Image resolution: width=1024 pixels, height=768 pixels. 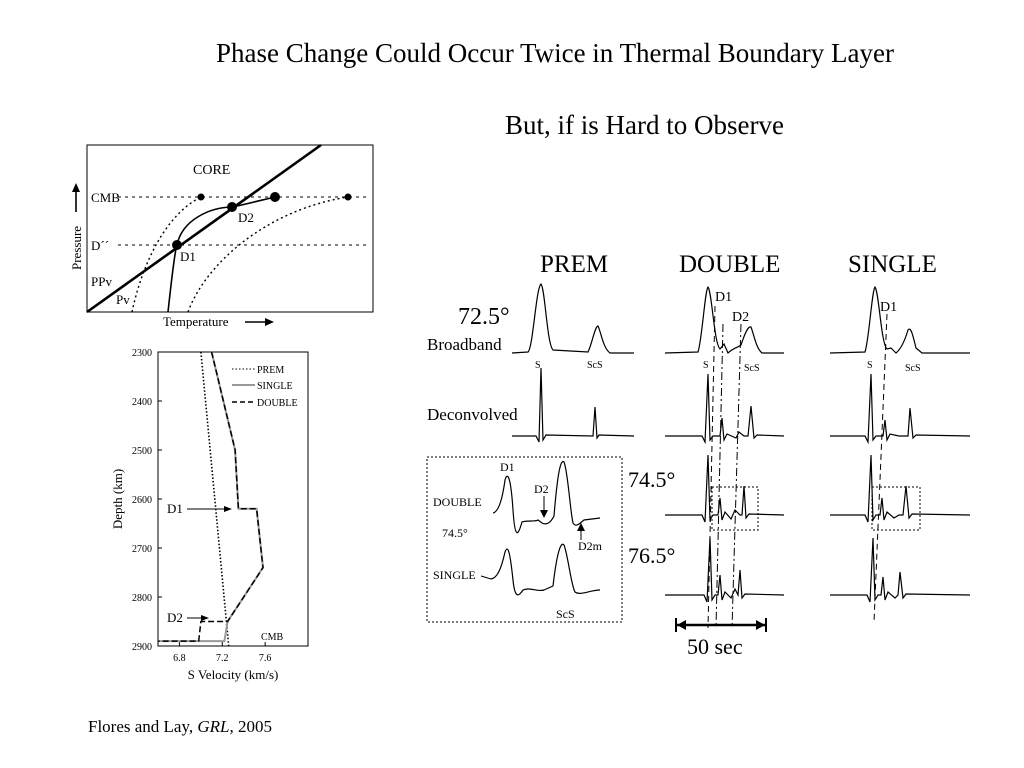 I want to click on chart-x-axis-label: S Velocity (km/s), so click(x=233, y=674).